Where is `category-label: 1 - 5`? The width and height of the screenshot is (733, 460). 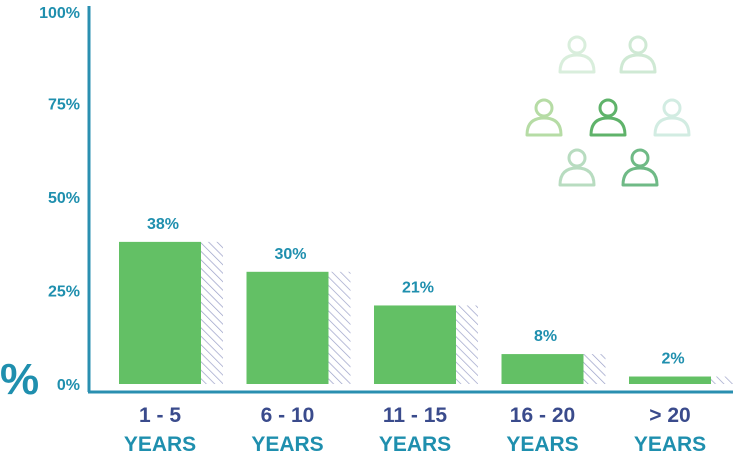
category-label: 1 - 5 is located at coordinates (160, 415).